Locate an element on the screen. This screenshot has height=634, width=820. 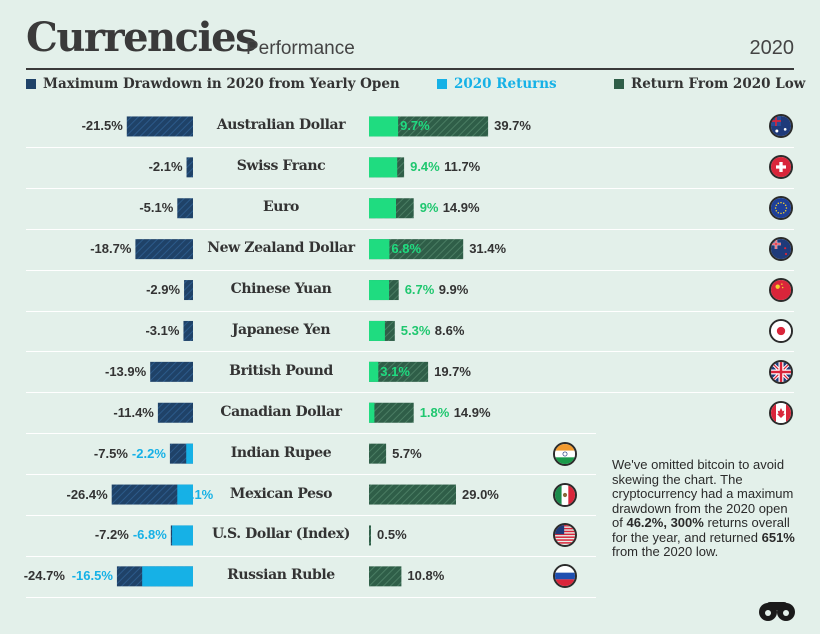
drawdown-label: -18.7% is located at coordinates (111, 249).